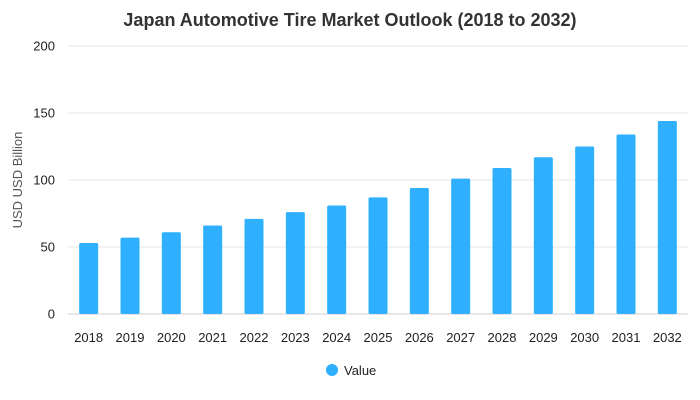 This screenshot has height=400, width=700. Describe the element at coordinates (626, 224) in the screenshot. I see `bar-2031` at that location.